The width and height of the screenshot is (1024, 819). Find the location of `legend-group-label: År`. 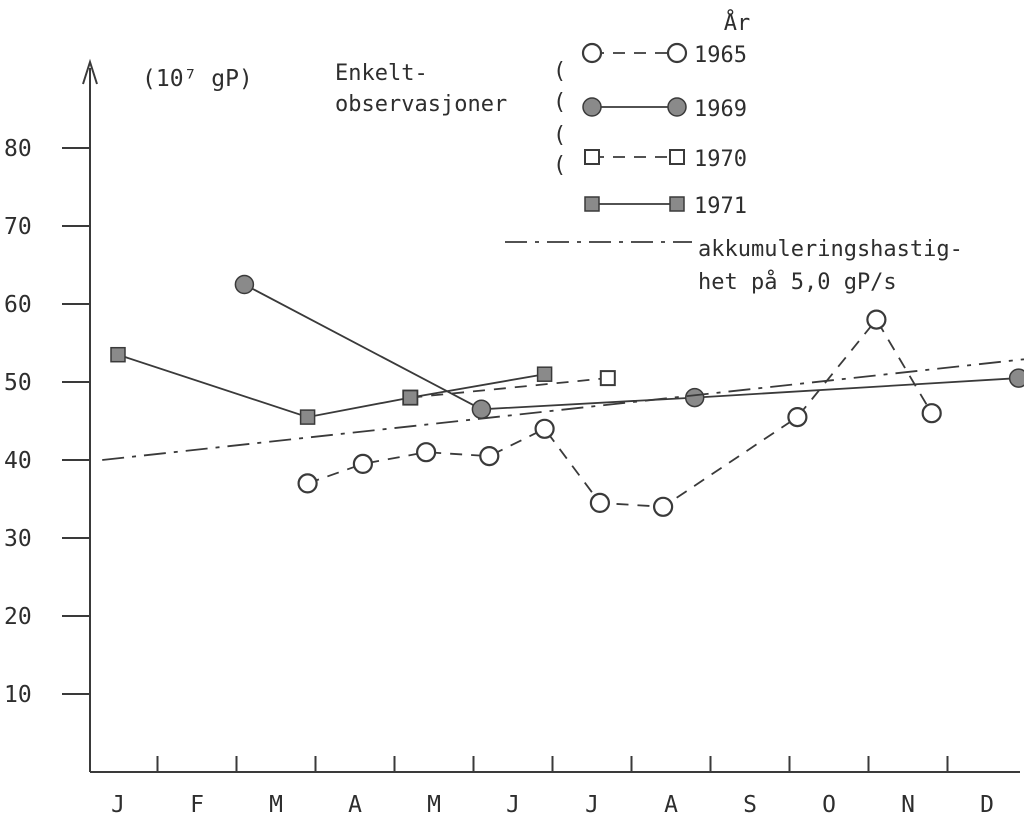

legend-group-label: År is located at coordinates (737, 22).